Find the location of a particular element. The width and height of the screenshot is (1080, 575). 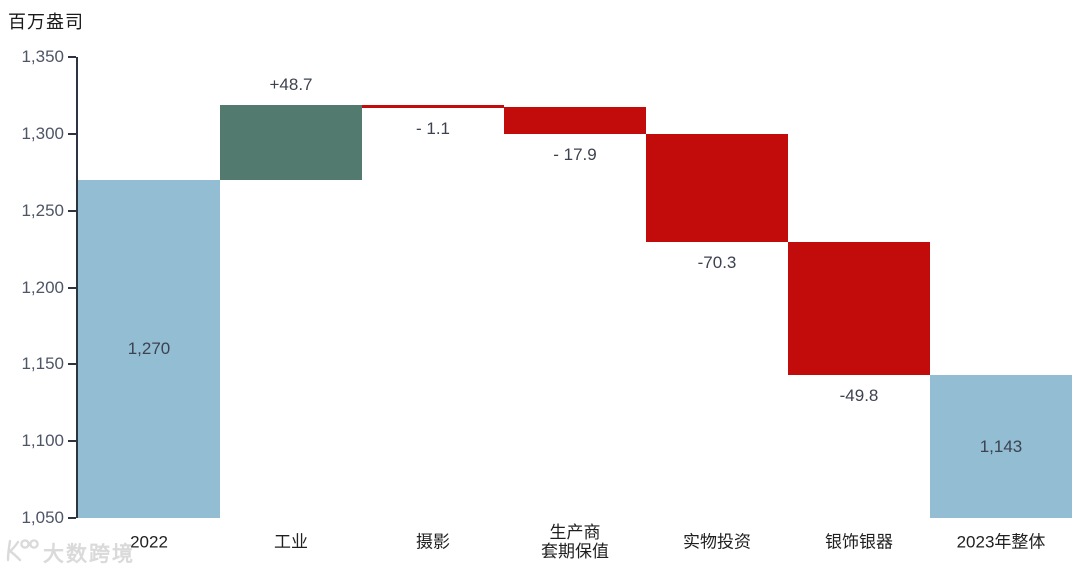

y-axis-tick-label: 1,050 is located at coordinates (42, 517).